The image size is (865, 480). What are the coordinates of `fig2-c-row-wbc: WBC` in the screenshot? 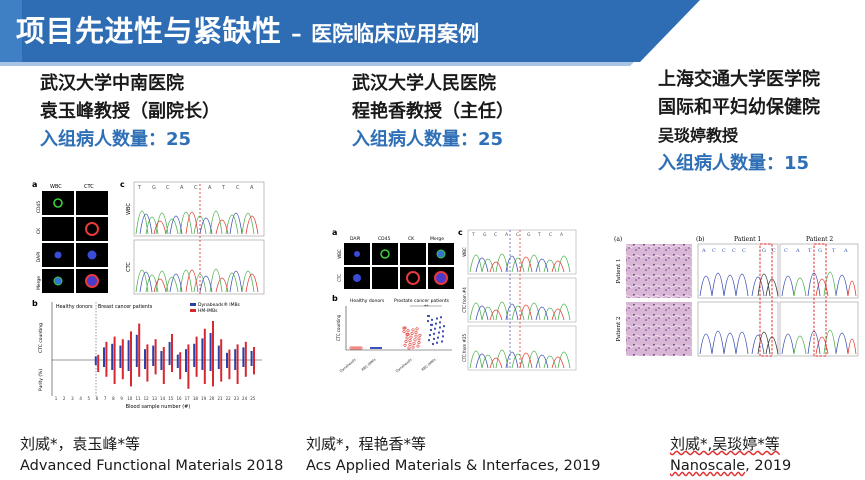 It's located at (464, 252).